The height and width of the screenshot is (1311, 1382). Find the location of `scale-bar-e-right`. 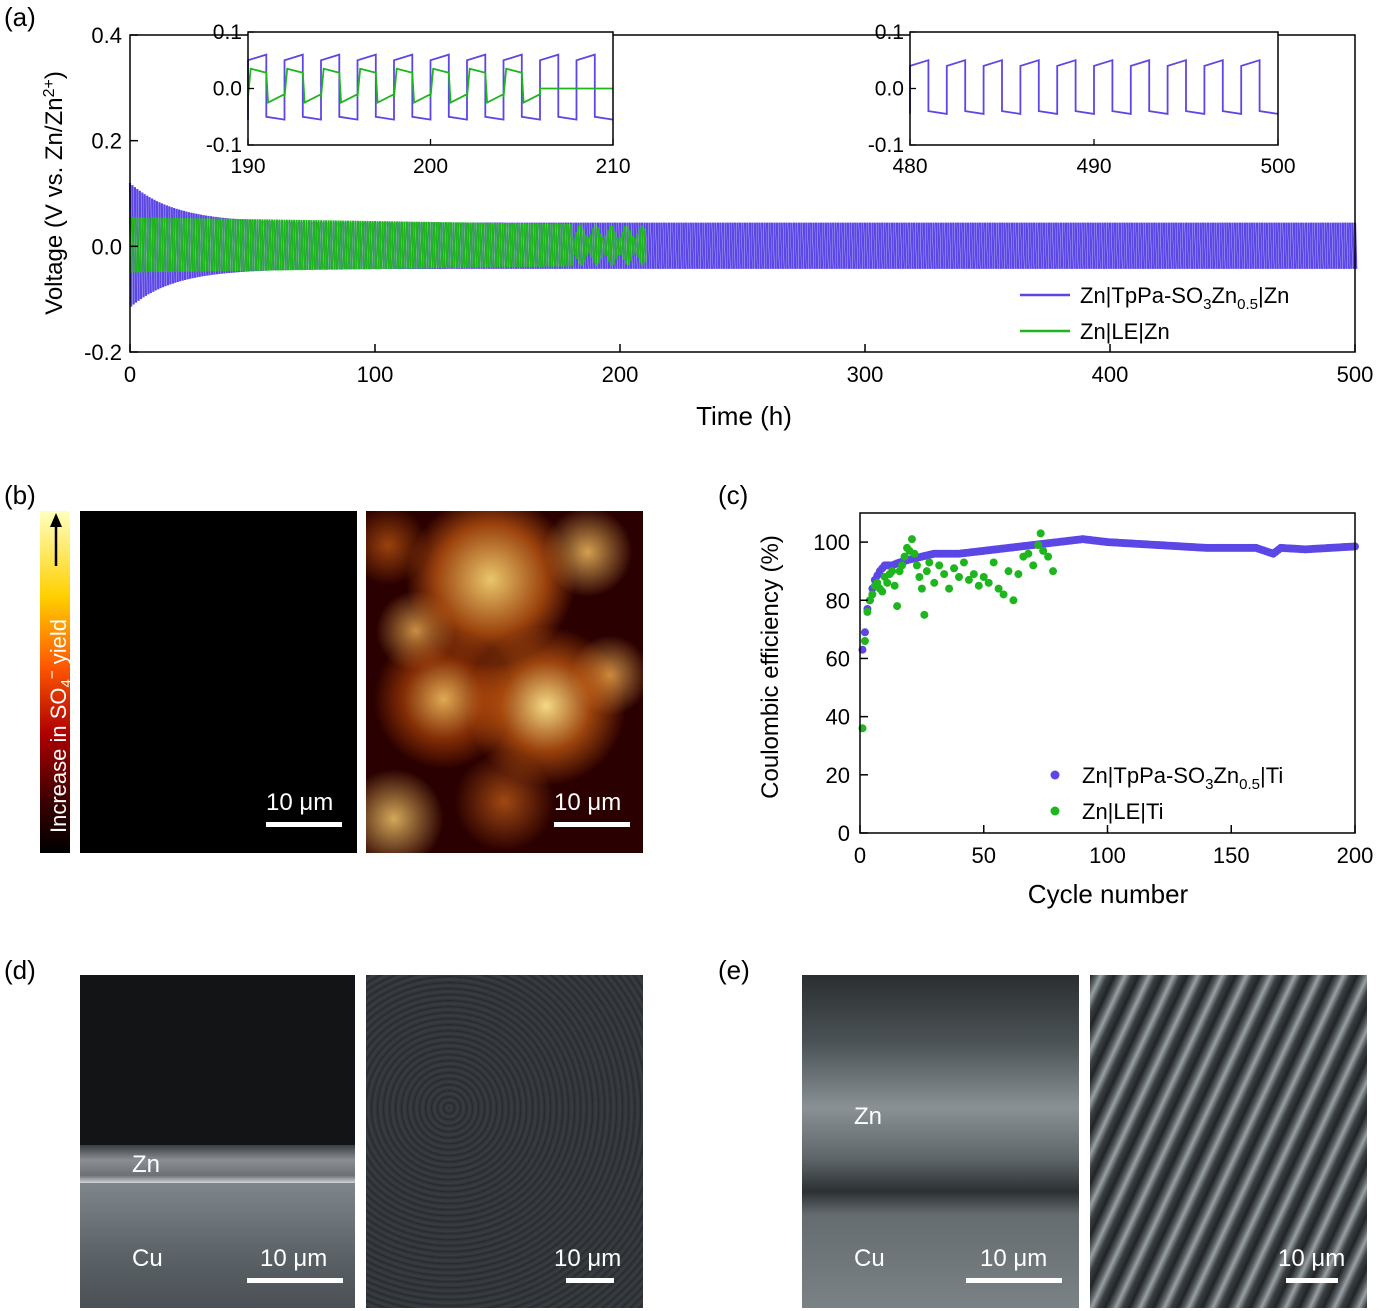

scale-bar-e-right is located at coordinates (1312, 1280).